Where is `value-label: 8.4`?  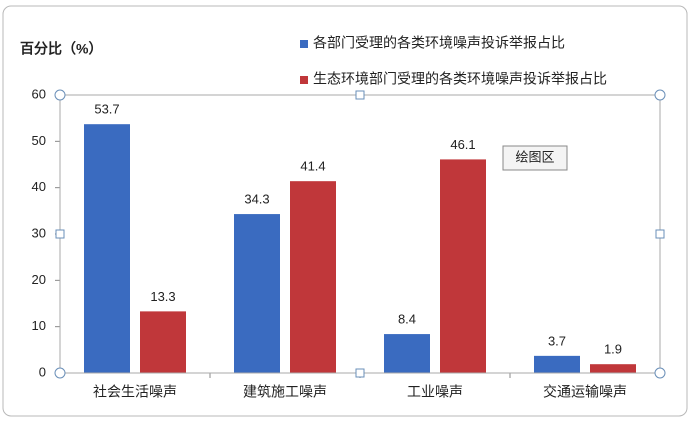 value-label: 8.4 is located at coordinates (407, 319).